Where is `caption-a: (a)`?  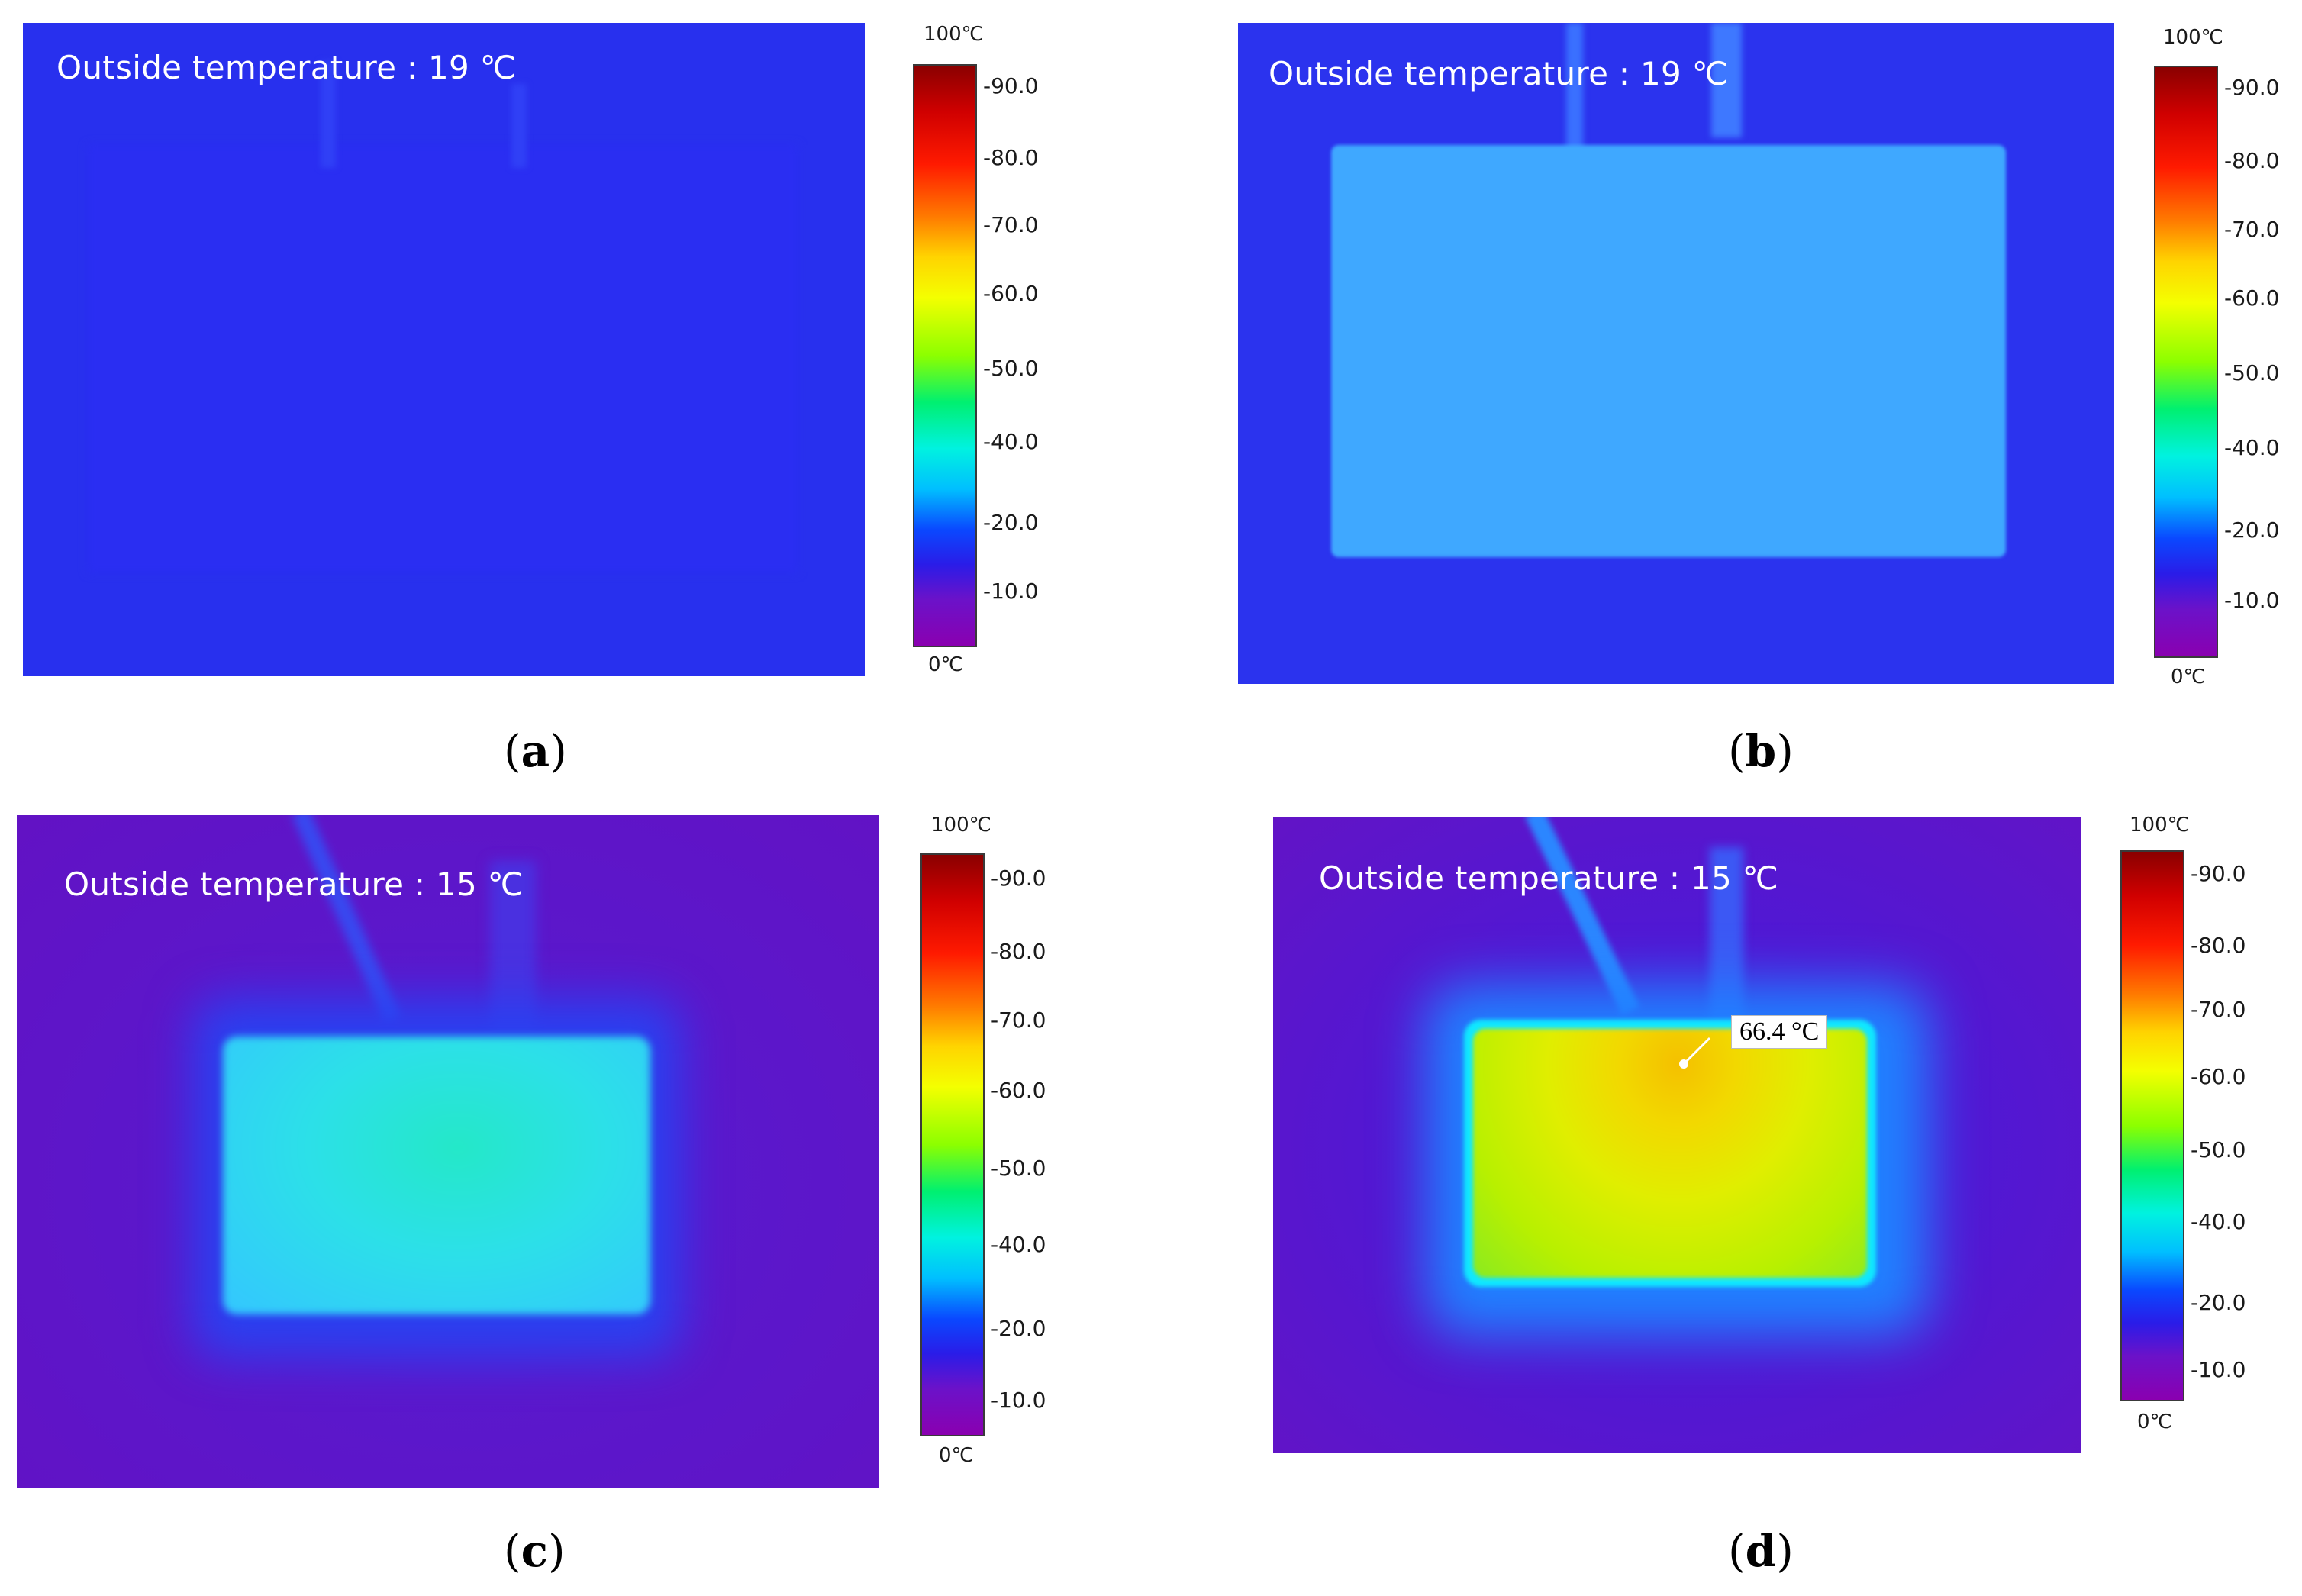 caption-a: (a) is located at coordinates (535, 751).